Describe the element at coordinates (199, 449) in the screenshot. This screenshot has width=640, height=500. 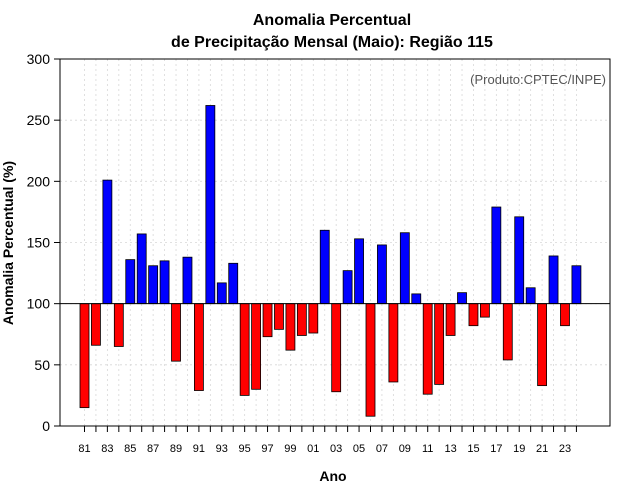
I see `x-tick-label: 91` at that location.